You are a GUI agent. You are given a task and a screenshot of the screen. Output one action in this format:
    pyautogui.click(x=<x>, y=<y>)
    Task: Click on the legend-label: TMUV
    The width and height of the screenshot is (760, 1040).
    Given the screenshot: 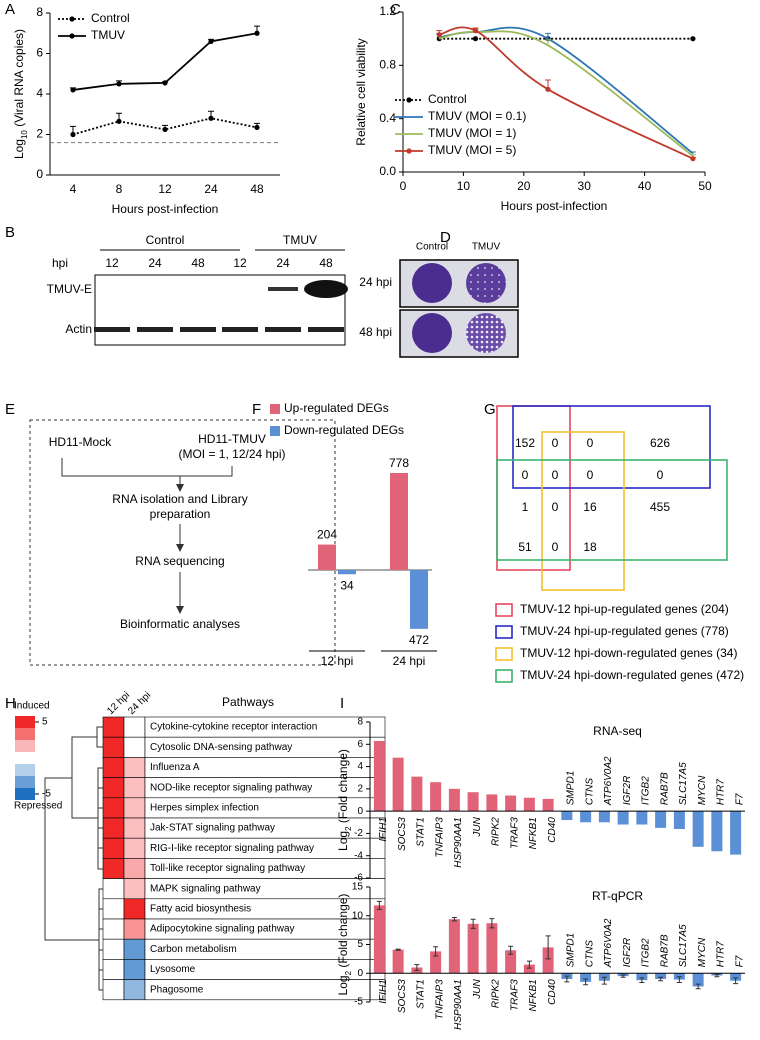 What is the action you would take?
    pyautogui.click(x=108, y=35)
    